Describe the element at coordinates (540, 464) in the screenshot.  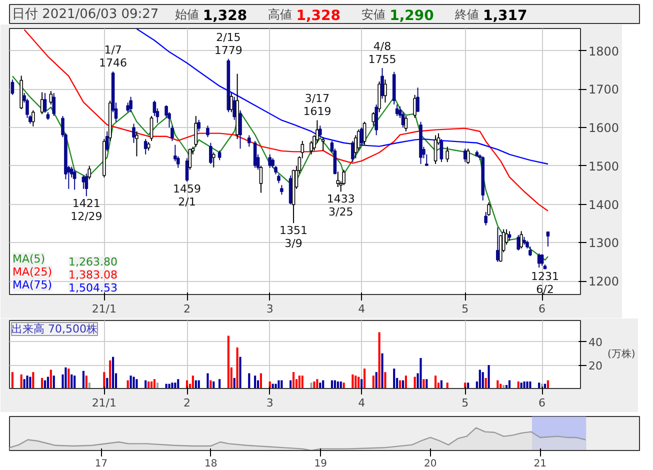
I see `x-tick-label: 21` at that location.